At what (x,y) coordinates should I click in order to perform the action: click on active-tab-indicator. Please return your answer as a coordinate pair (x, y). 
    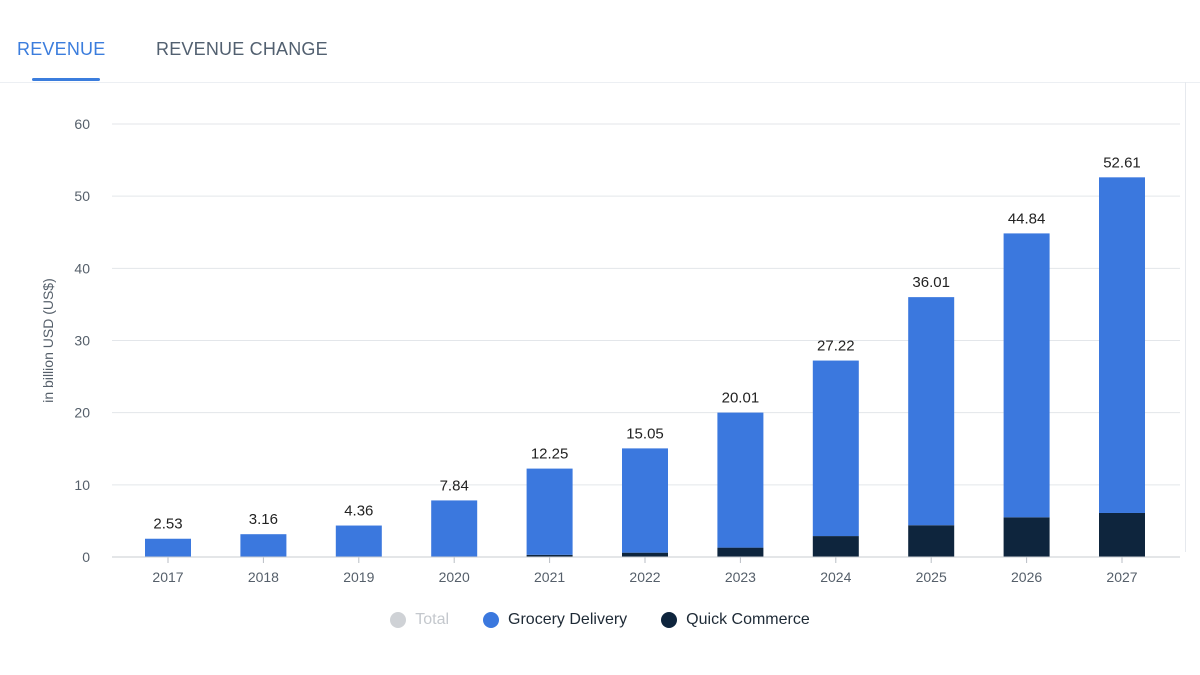
    Looking at the image, I should click on (66, 79).